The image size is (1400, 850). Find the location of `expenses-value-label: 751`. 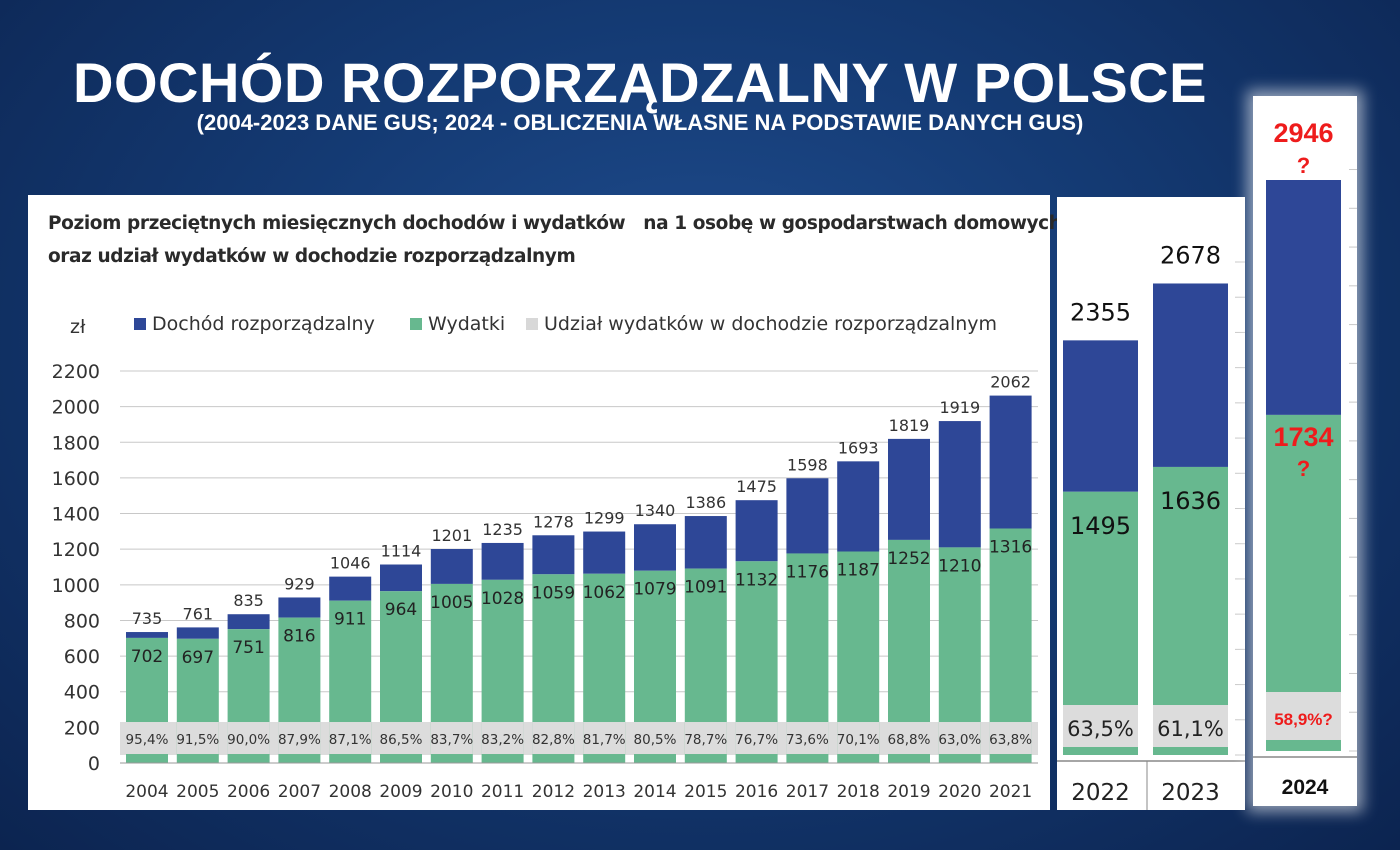

expenses-value-label: 751 is located at coordinates (248, 648).